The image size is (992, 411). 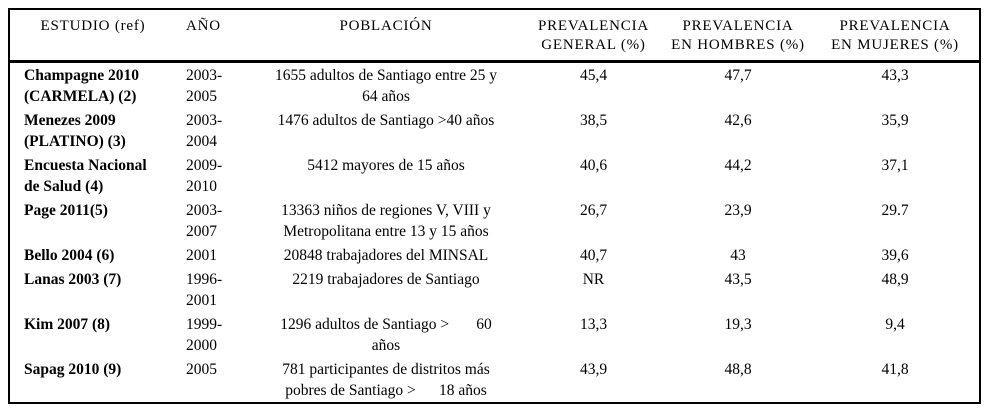 What do you see at coordinates (895, 120) in the screenshot?
I see `cell-prevalence-women: 35,9` at bounding box center [895, 120].